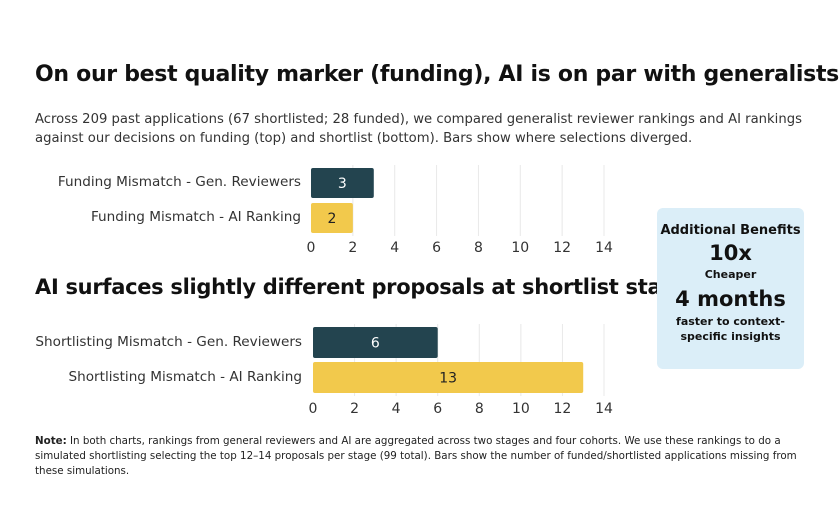  Describe the element at coordinates (730, 274) in the screenshot. I see `stat-10x-label: Cheaper` at that location.